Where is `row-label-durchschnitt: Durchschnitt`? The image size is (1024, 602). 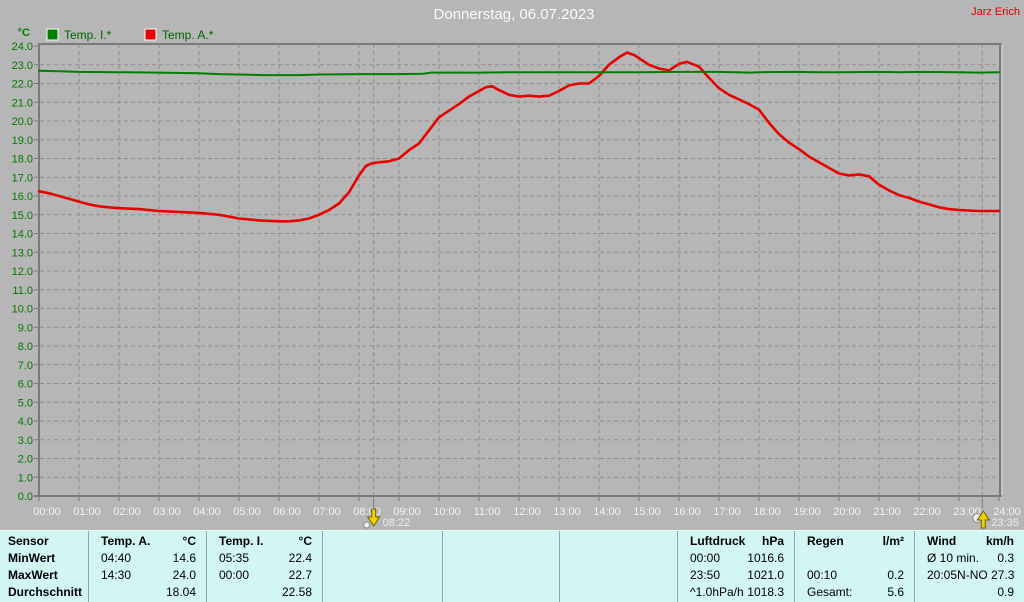 row-label-durchschnitt: Durchschnitt is located at coordinates (44, 592).